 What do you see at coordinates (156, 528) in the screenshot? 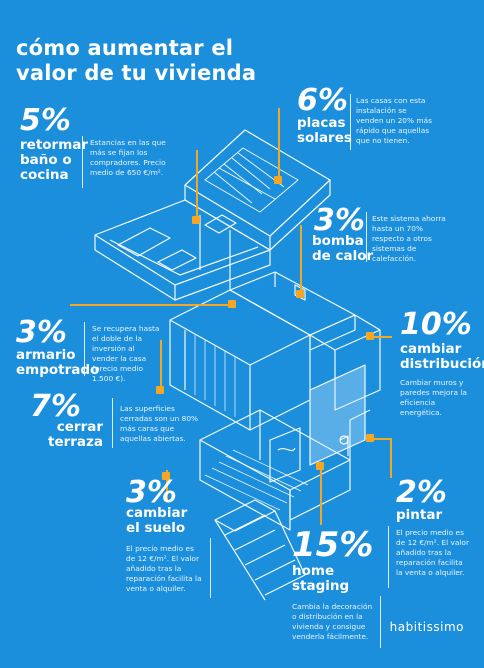
I see `suelo-label-line: el suelo` at bounding box center [156, 528].